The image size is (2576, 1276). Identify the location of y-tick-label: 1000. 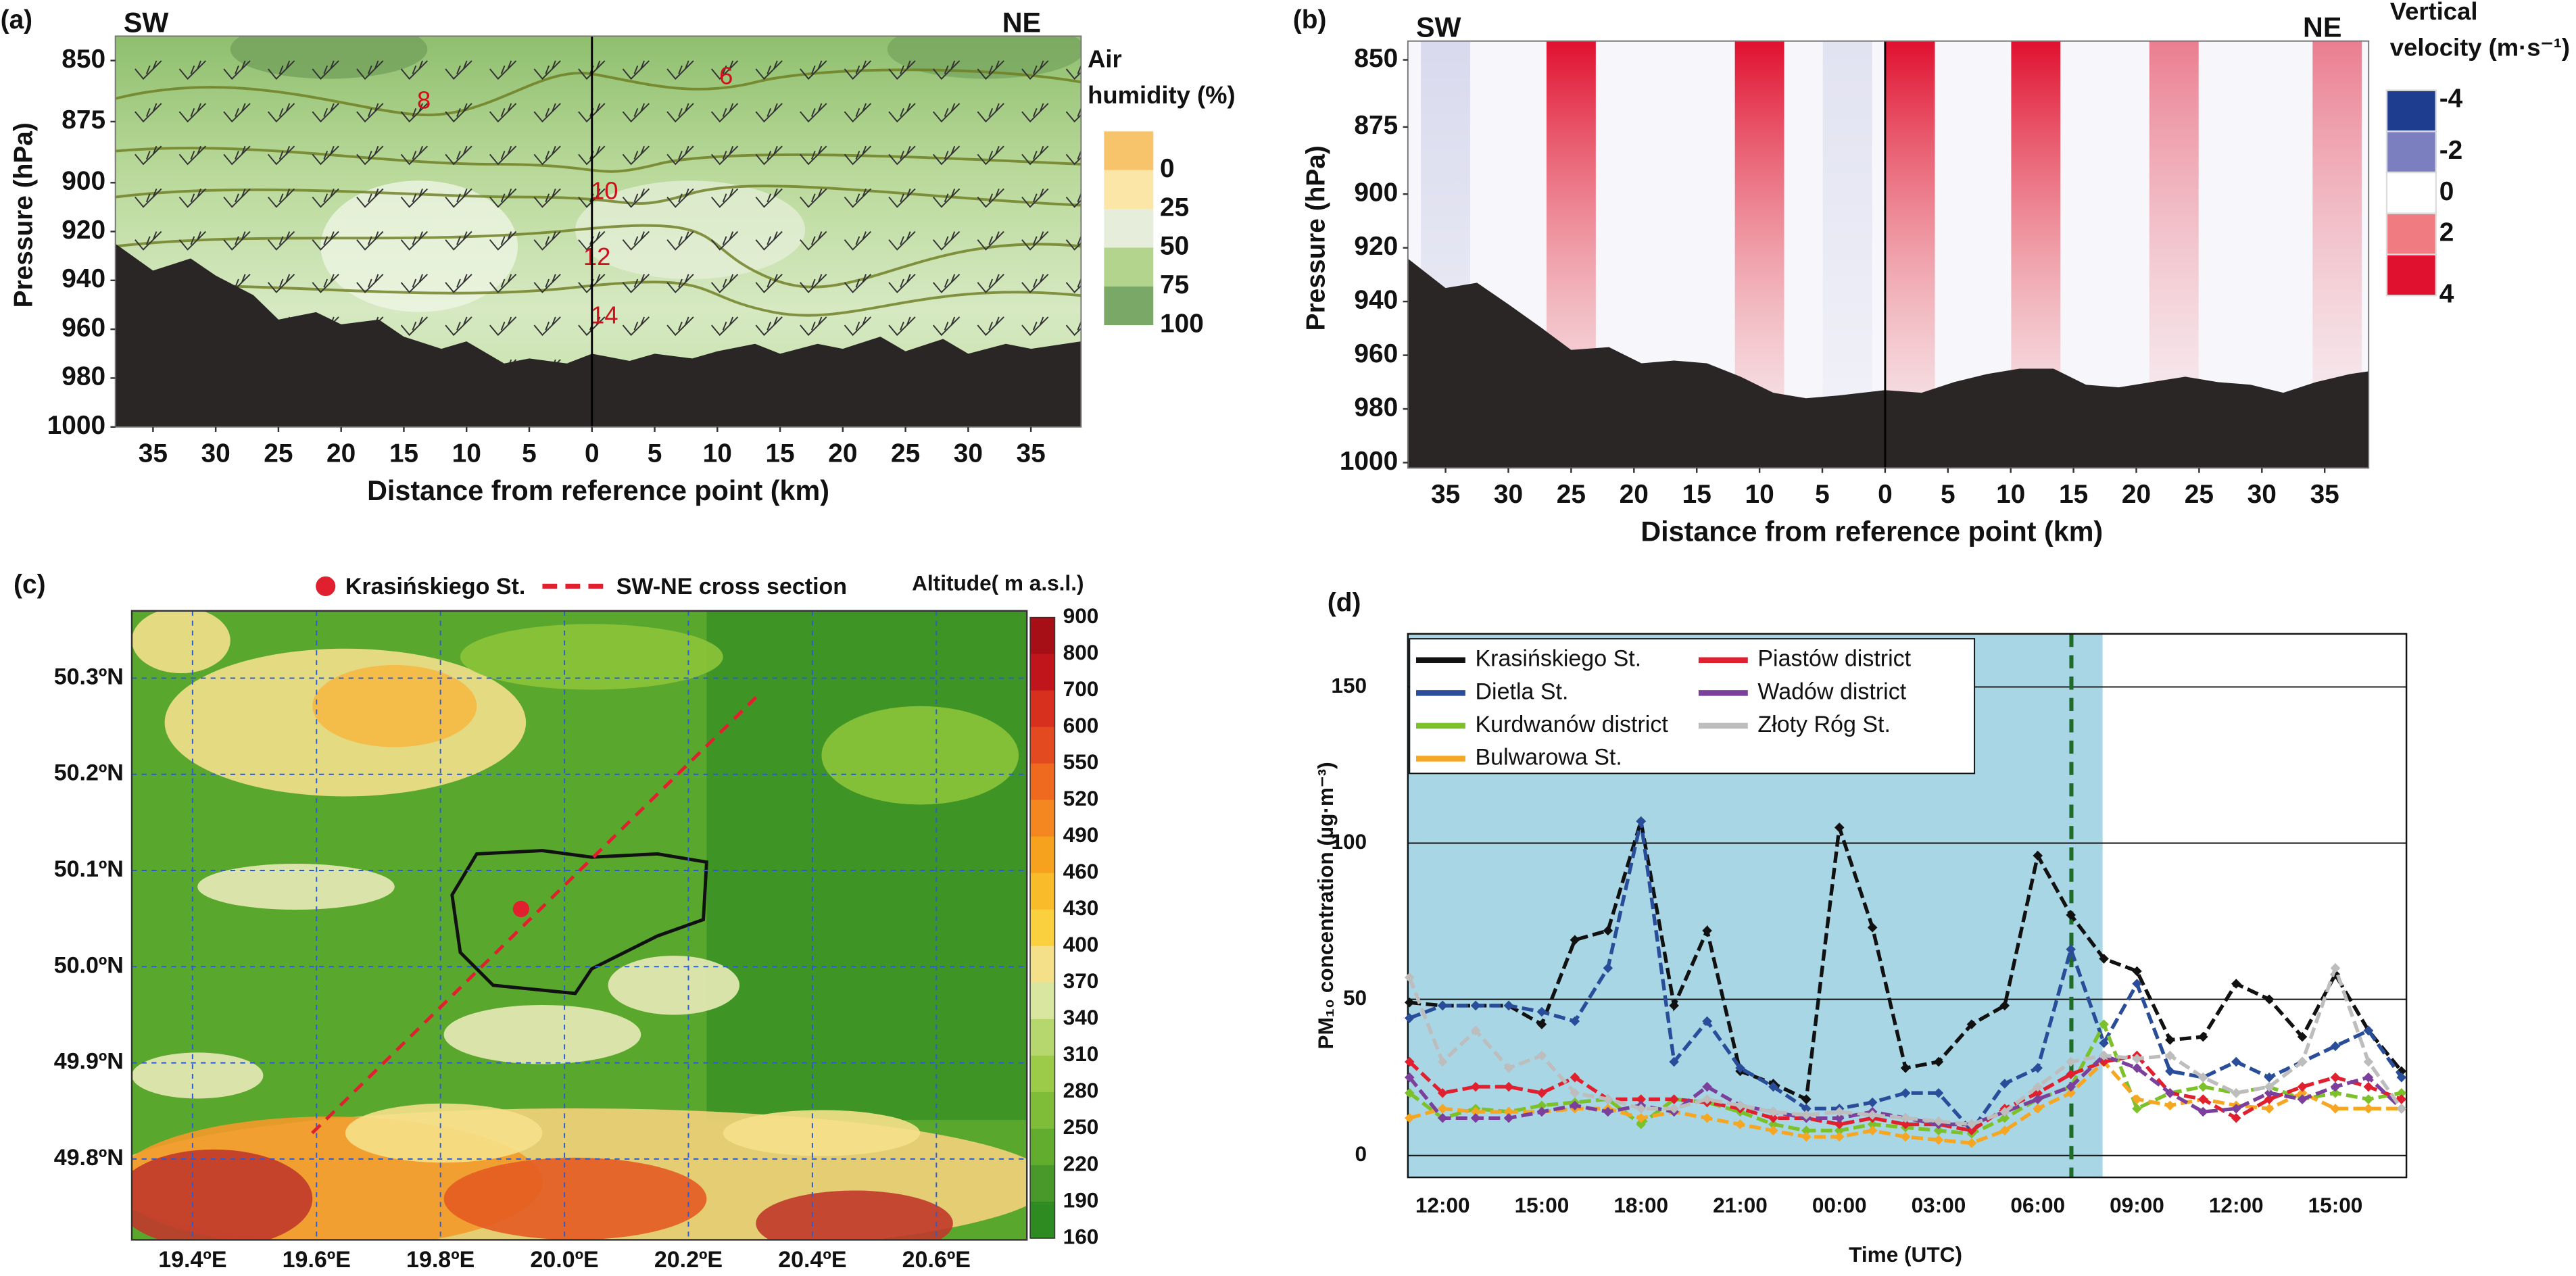
(76, 425).